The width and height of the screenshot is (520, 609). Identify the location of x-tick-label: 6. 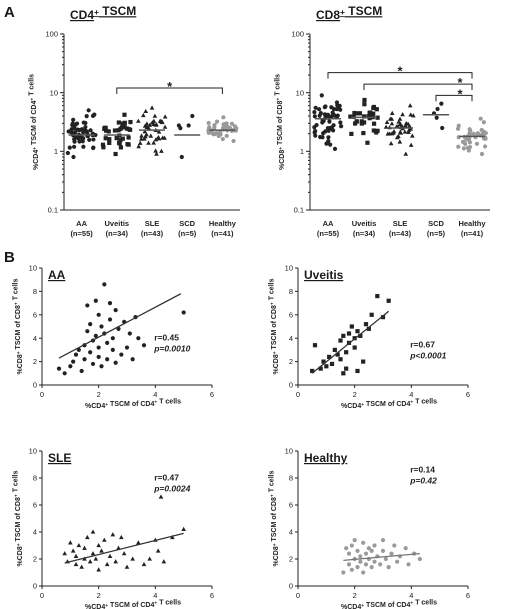
(468, 394).